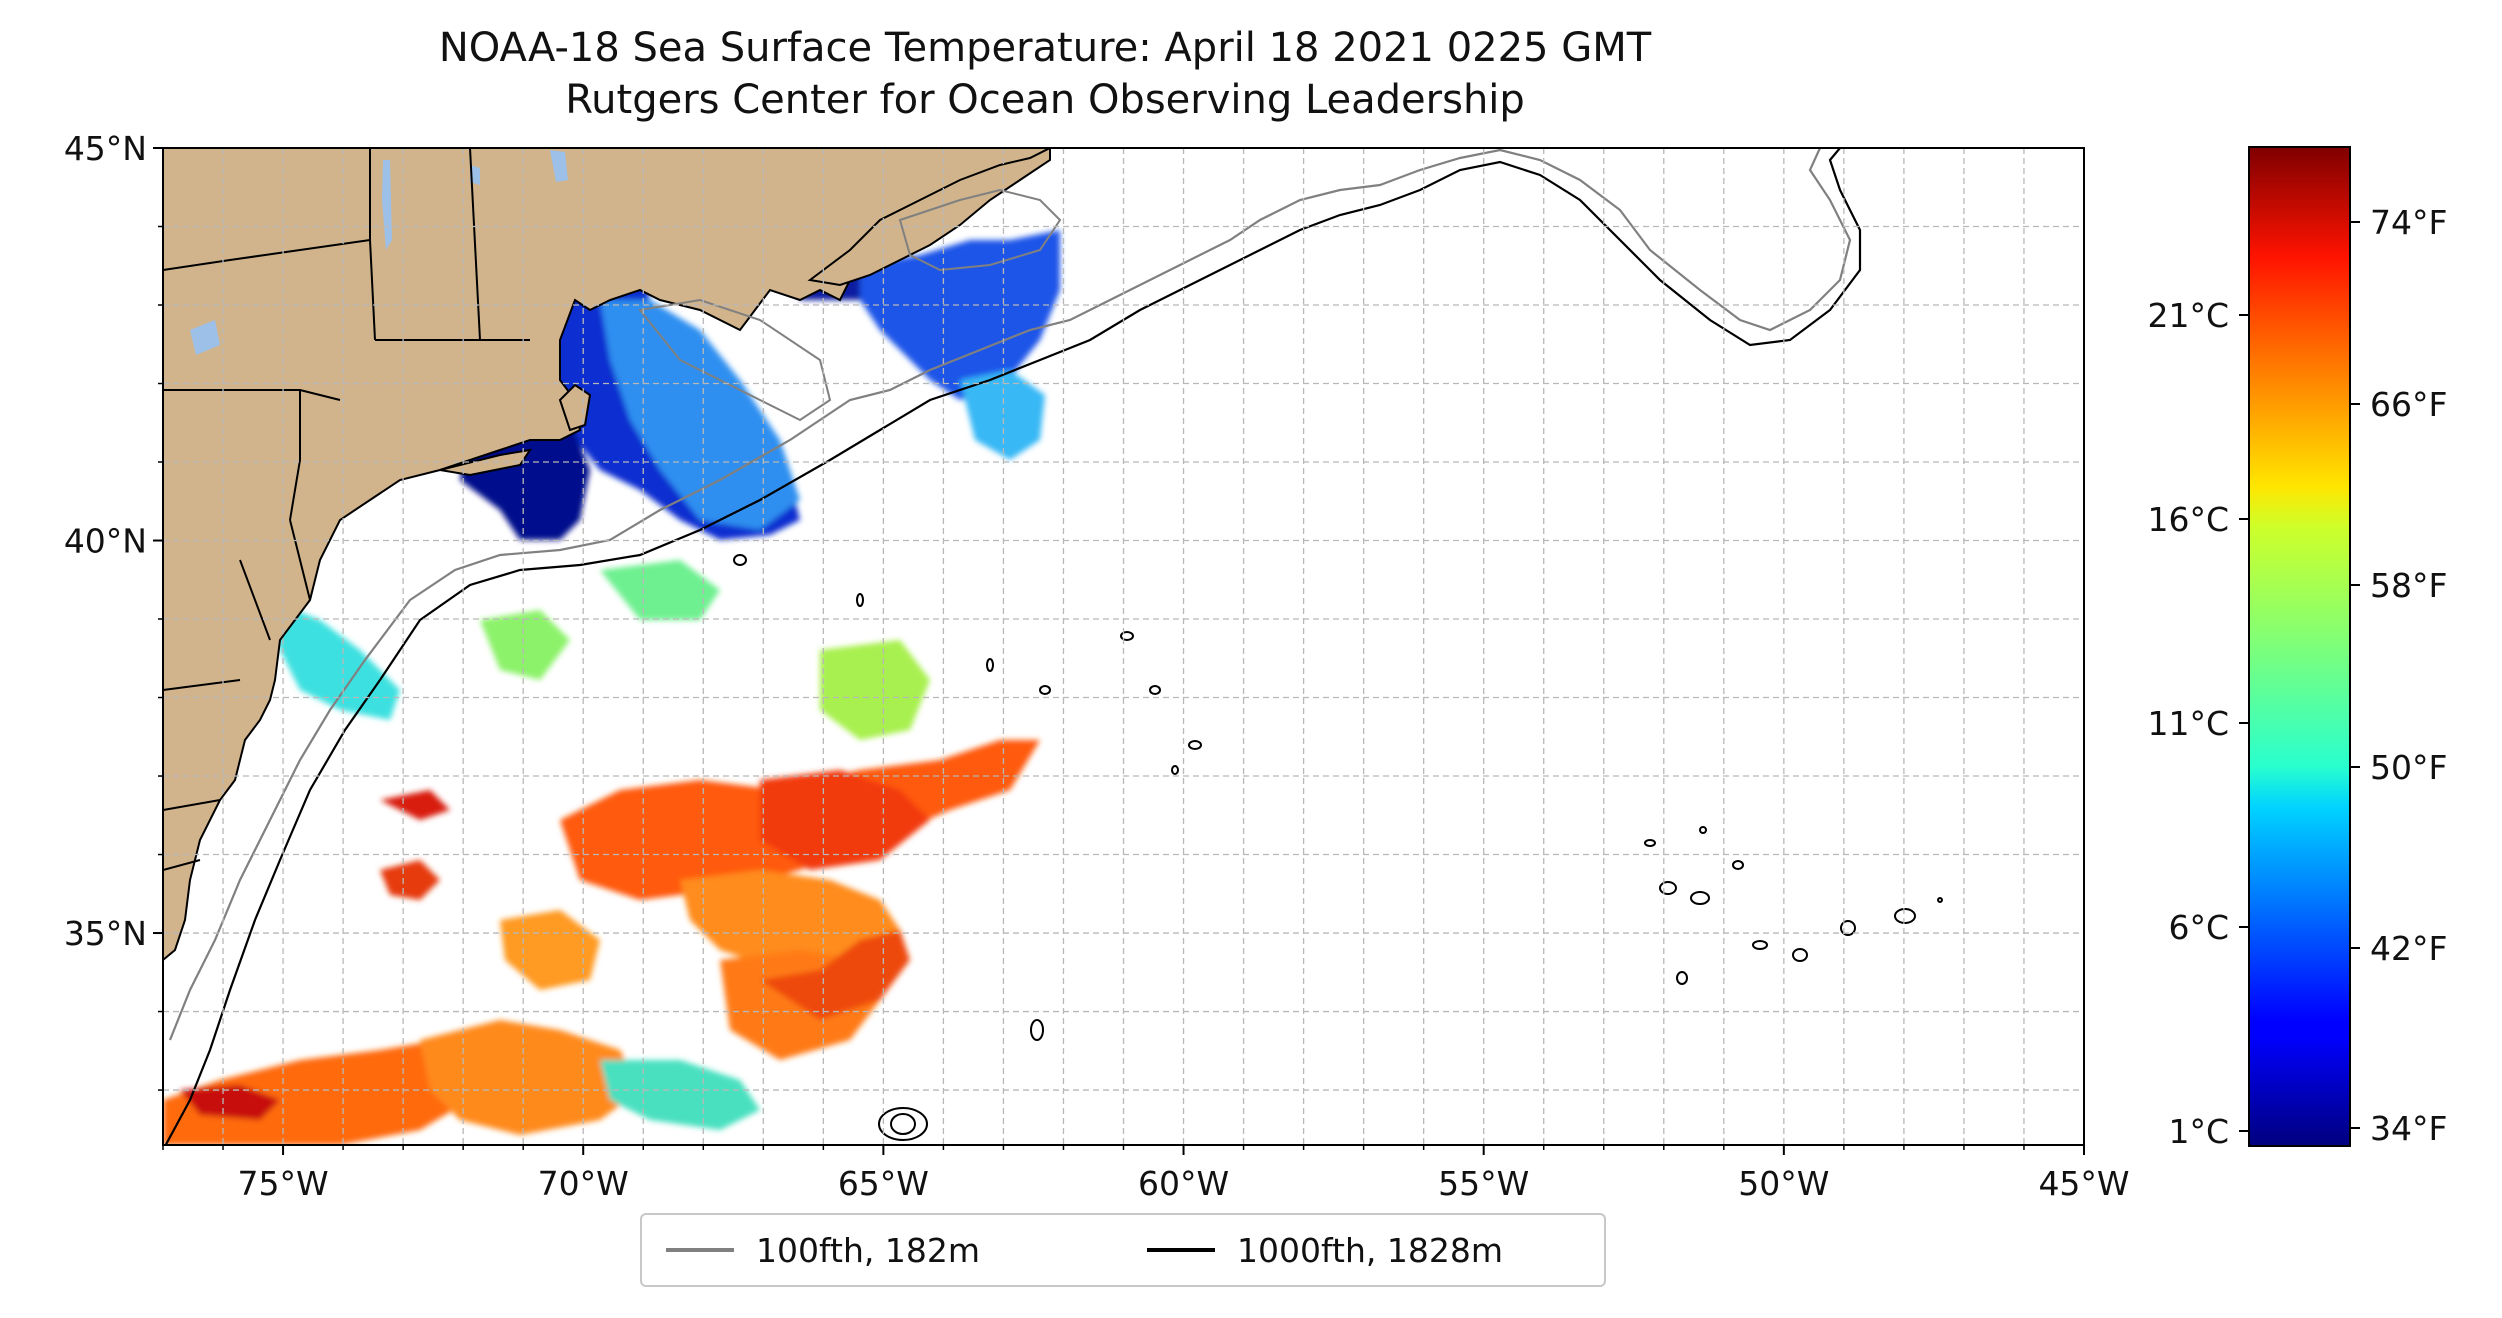  I want to click on legend-entry-100fth: 100fth, 182m, so click(823, 1250).